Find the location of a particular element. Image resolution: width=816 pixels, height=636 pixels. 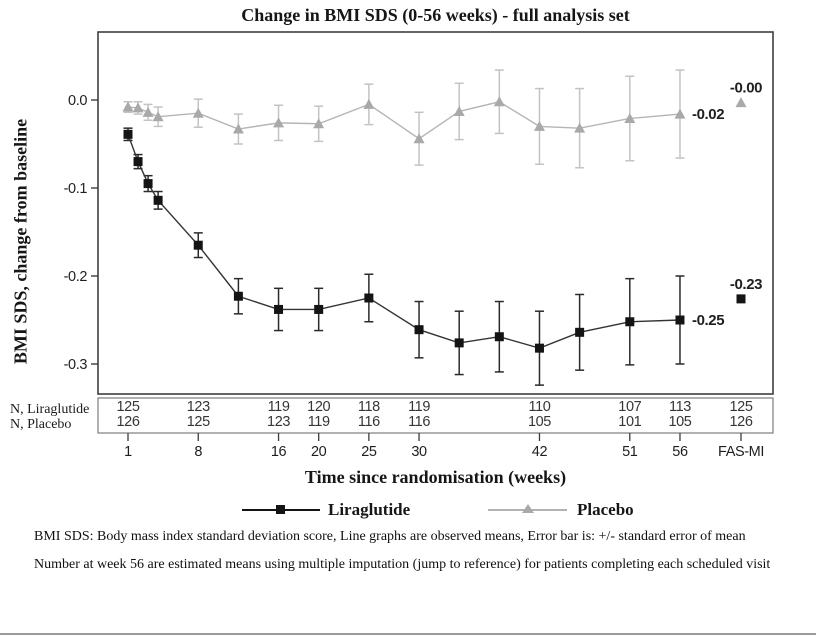

legend-triangle-marker-icon is located at coordinates (528, 508).